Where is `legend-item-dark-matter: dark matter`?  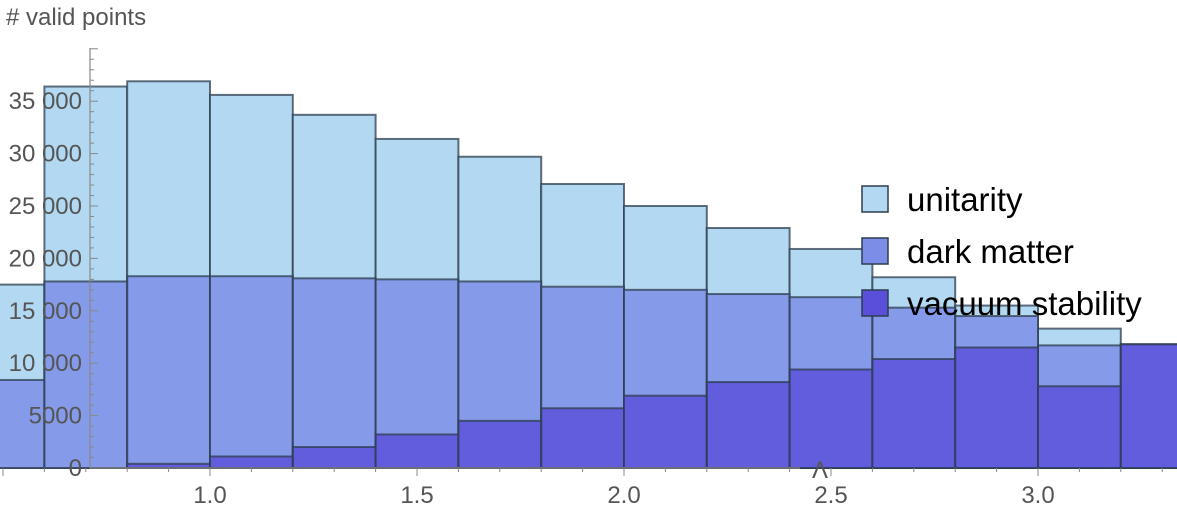
legend-item-dark-matter: dark matter is located at coordinates (967, 251).